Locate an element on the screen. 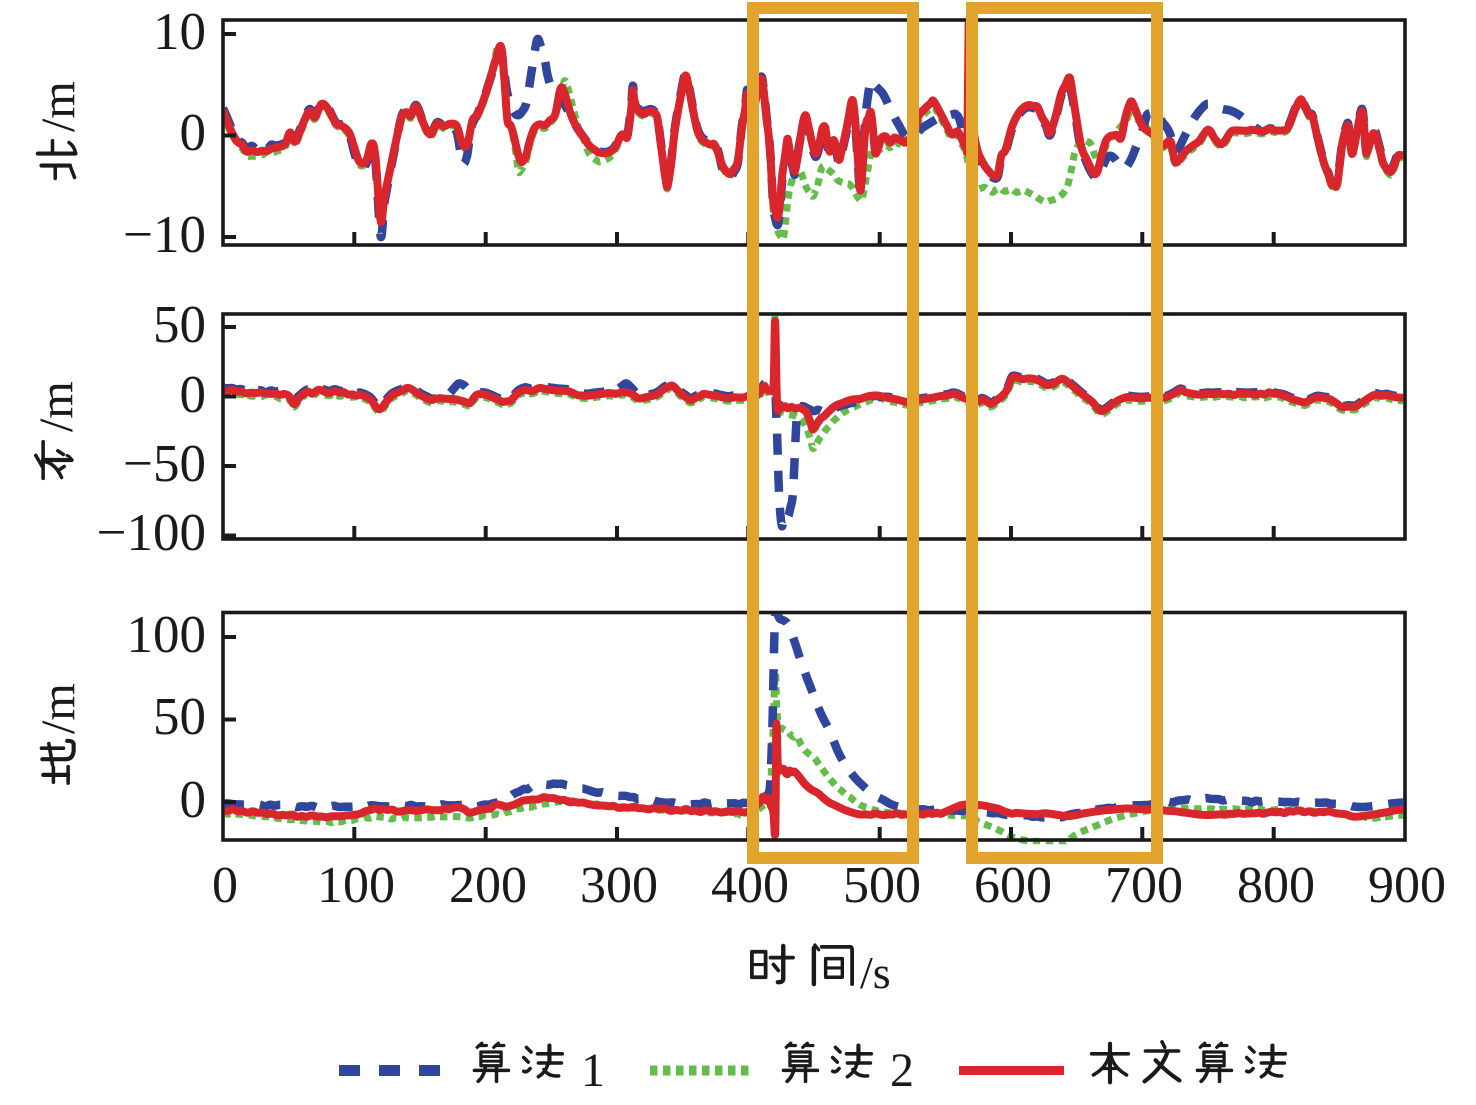  svg-text: 900 is located at coordinates (1407, 885).